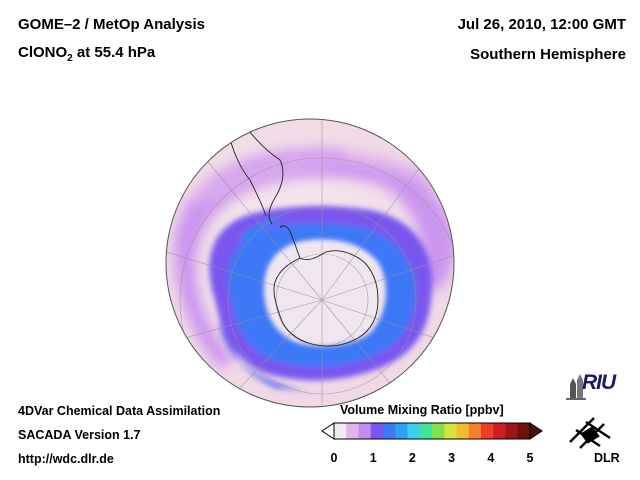 The width and height of the screenshot is (640, 480). I want to click on title-line-2: ClONO2 at 55.4 hPa, so click(86, 54).